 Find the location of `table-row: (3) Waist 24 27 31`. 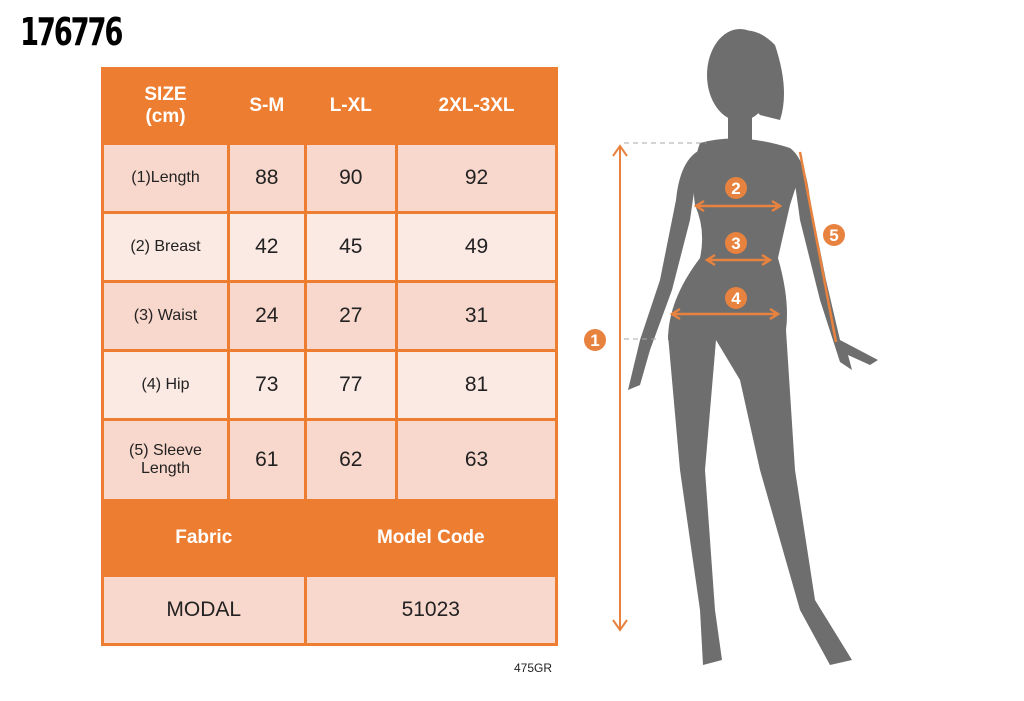

table-row: (3) Waist 24 27 31 is located at coordinates (329, 316).